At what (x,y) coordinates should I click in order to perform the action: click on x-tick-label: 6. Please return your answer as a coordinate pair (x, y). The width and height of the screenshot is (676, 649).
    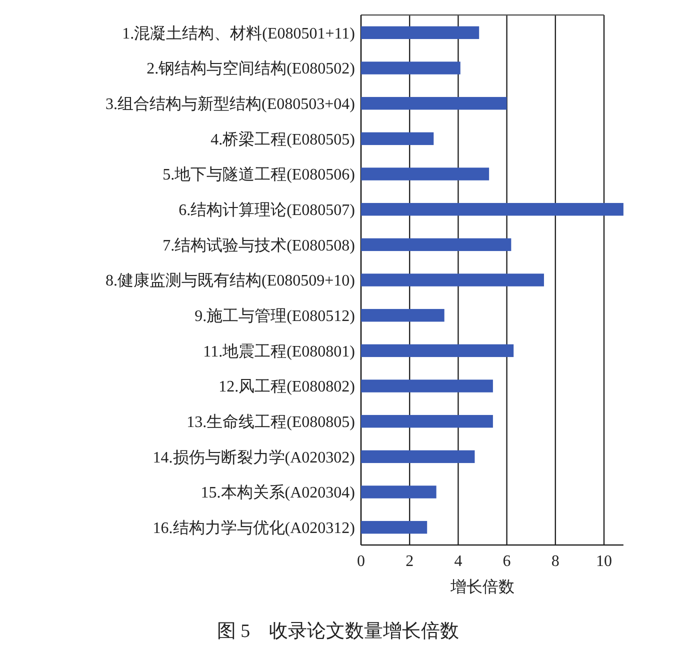
    Looking at the image, I should click on (506, 561).